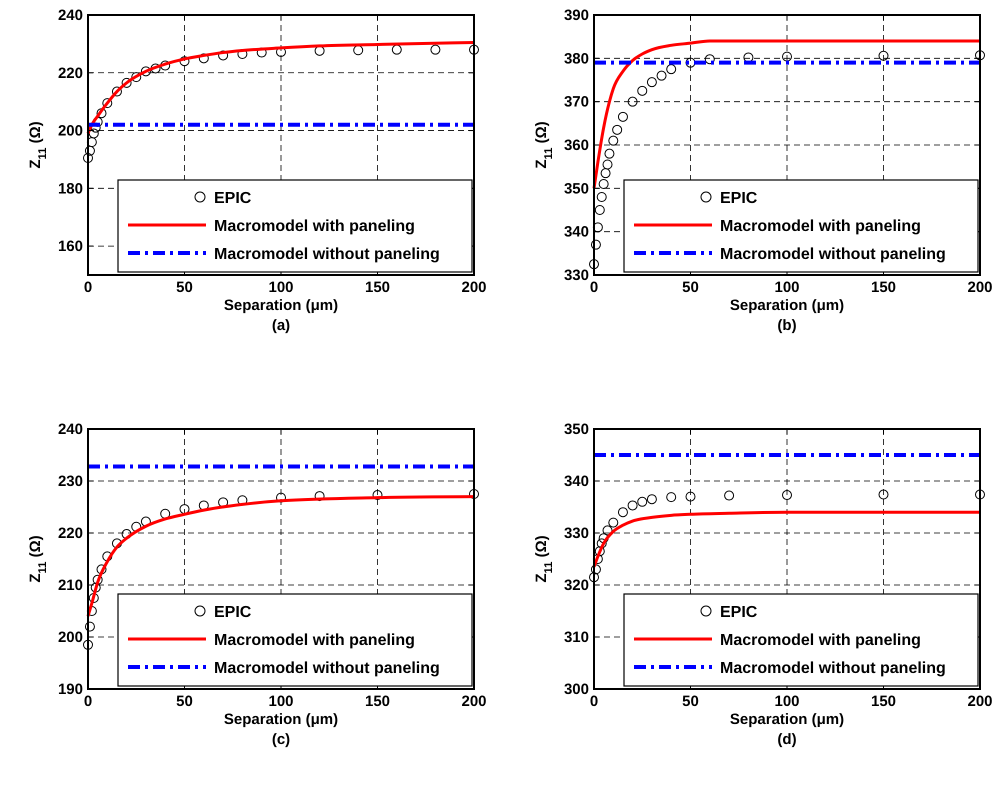 The width and height of the screenshot is (1000, 804). I want to click on y-tick-label: 190, so click(70, 689).